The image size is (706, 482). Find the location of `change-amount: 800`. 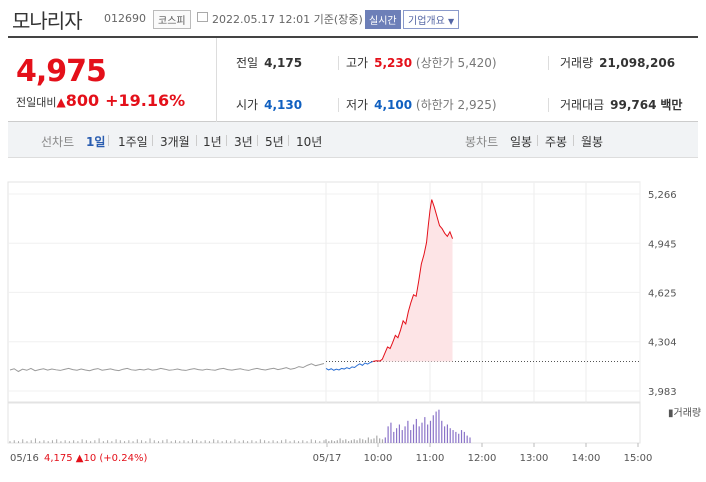

change-amount: 800 is located at coordinates (82, 100).